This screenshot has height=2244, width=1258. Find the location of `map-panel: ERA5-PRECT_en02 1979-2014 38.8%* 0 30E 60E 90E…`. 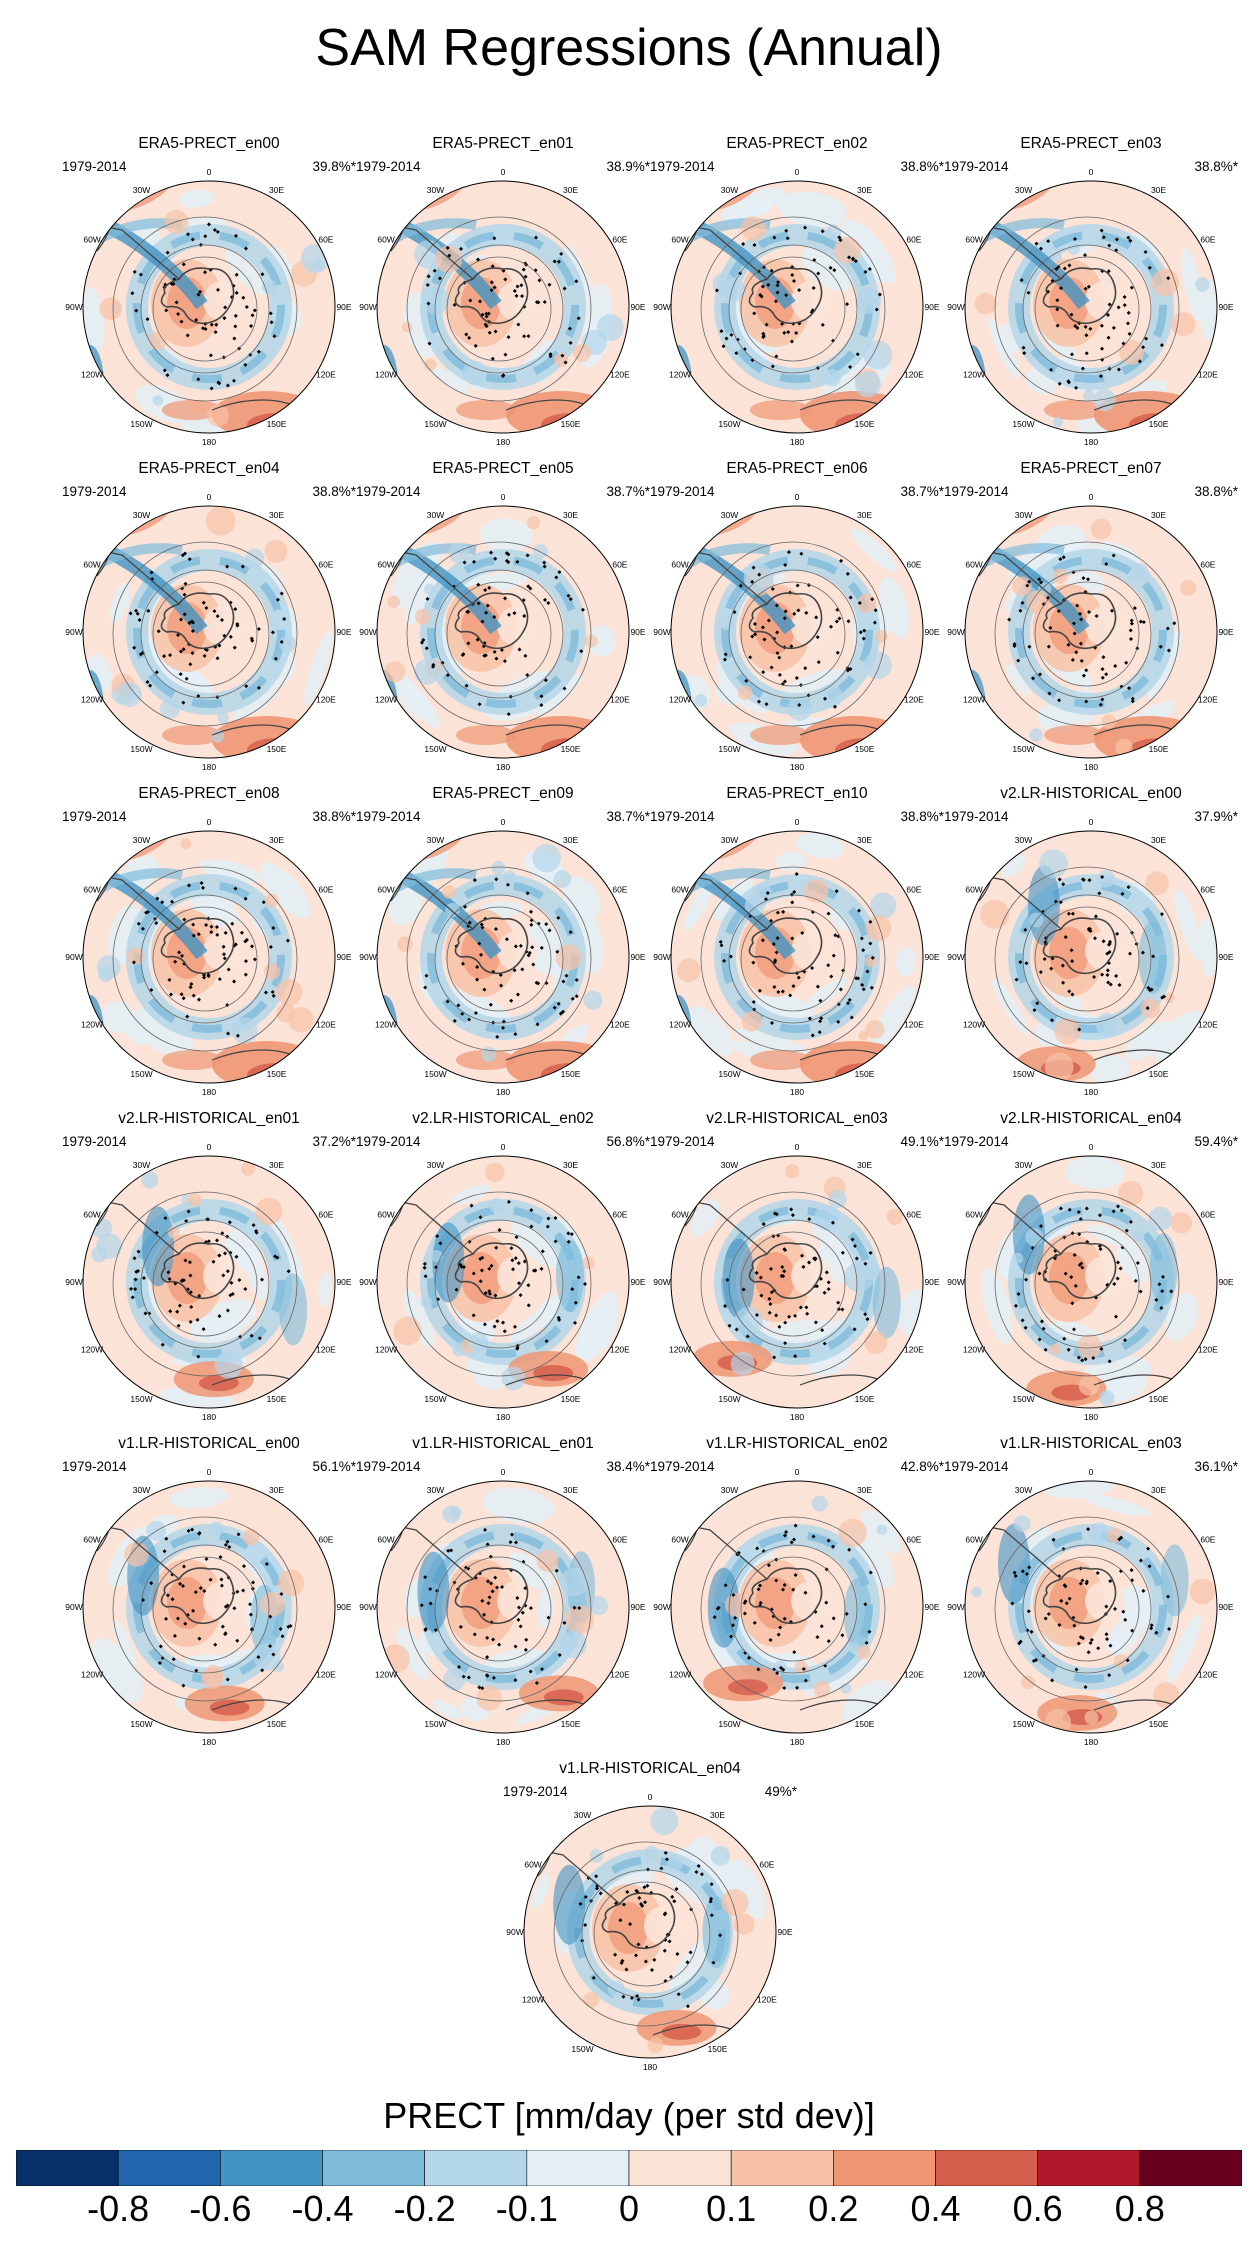

map-panel: ERA5-PRECT_en02 1979-2014 38.8%* 0 30E 60E 90E… is located at coordinates (797, 290).